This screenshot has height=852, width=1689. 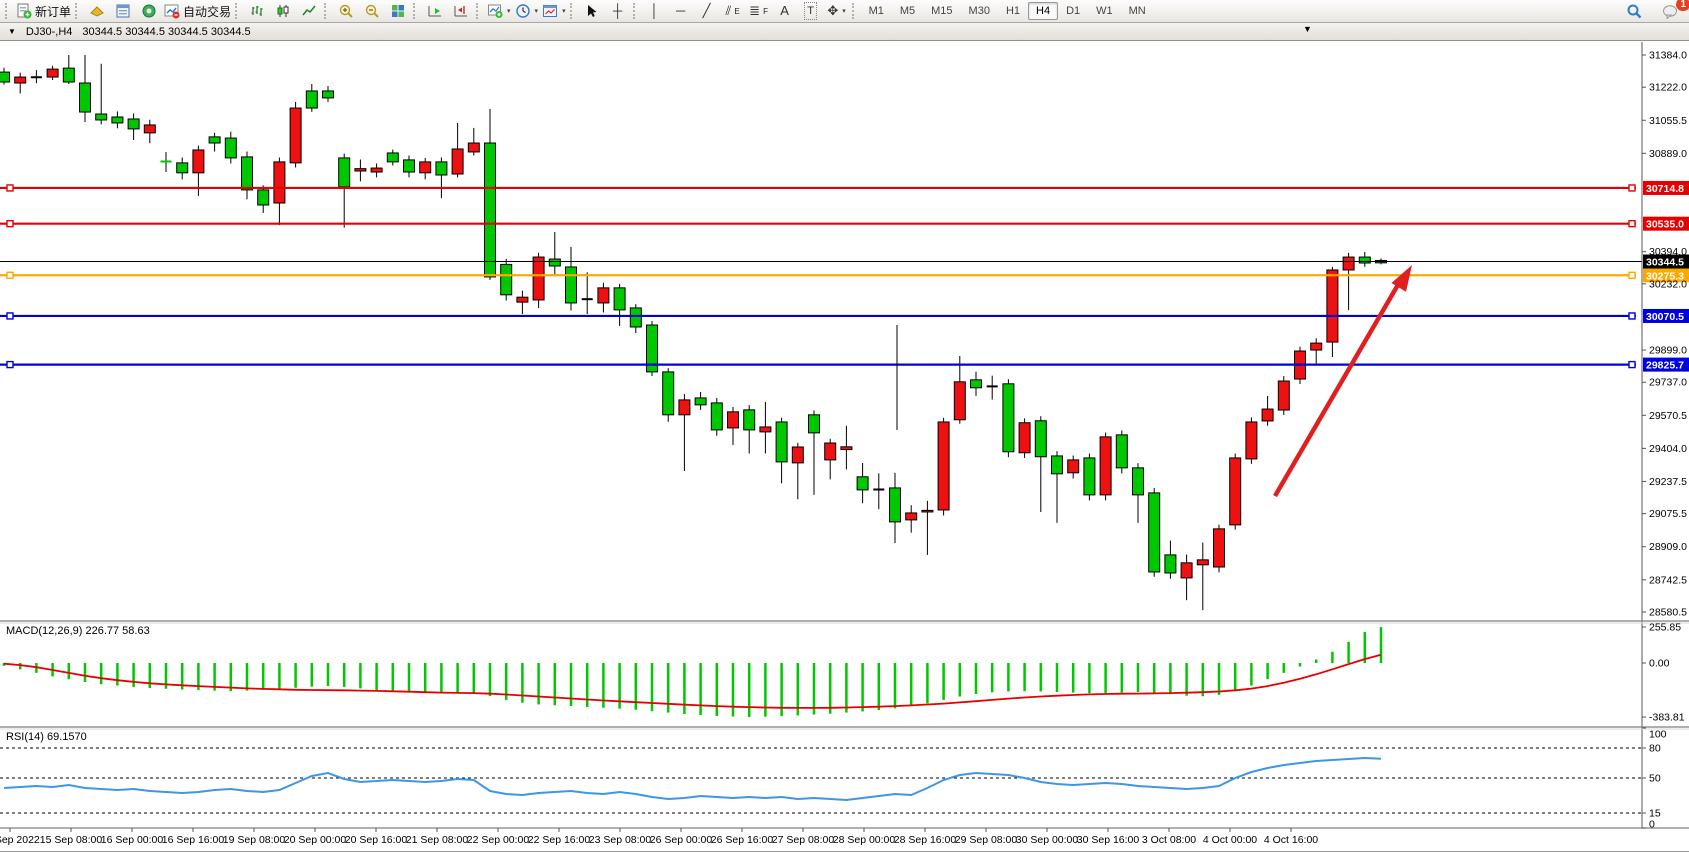 What do you see at coordinates (123, 11) in the screenshot?
I see `data-window-button` at bounding box center [123, 11].